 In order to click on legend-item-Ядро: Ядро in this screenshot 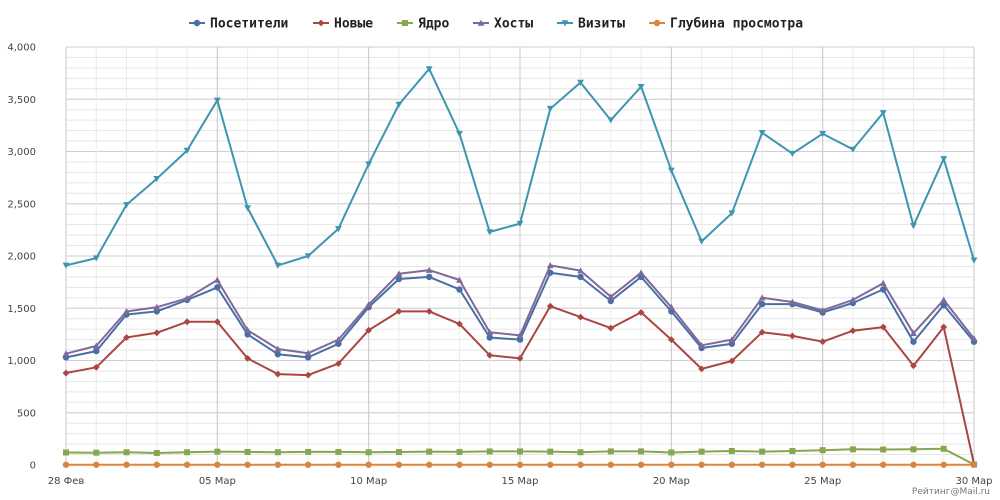, I will do `click(423, 24)`.